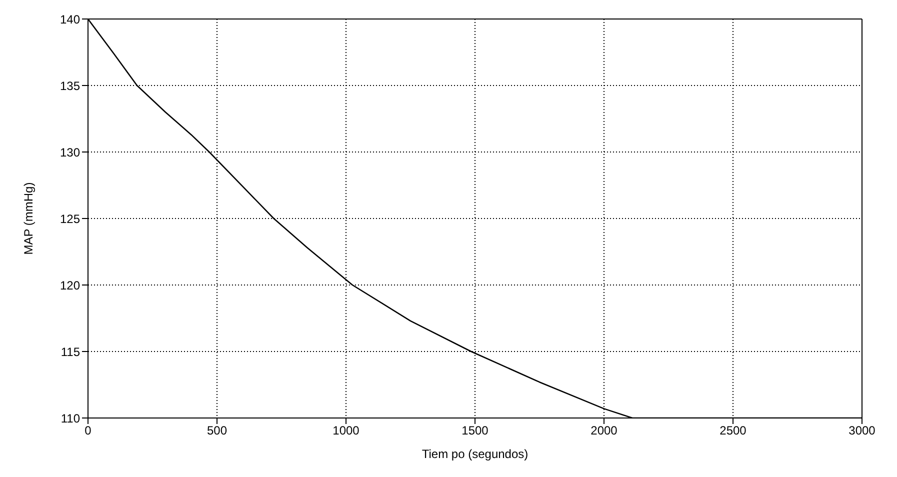 This screenshot has width=897, height=477. Describe the element at coordinates (346, 431) in the screenshot. I see `x-tick-label: 1000` at that location.